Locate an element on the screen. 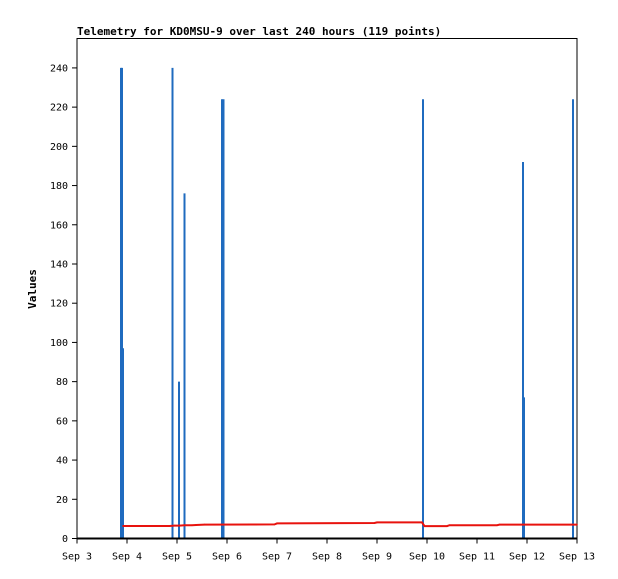  x-tick-label: Sep 6 is located at coordinates (227, 557).